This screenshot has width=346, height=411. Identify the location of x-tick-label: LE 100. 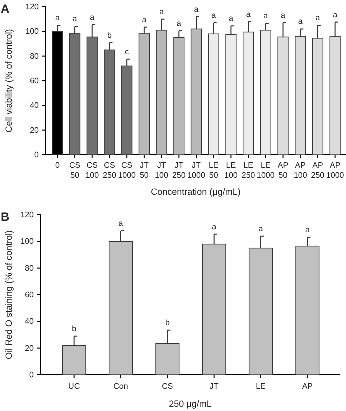
(231, 170).